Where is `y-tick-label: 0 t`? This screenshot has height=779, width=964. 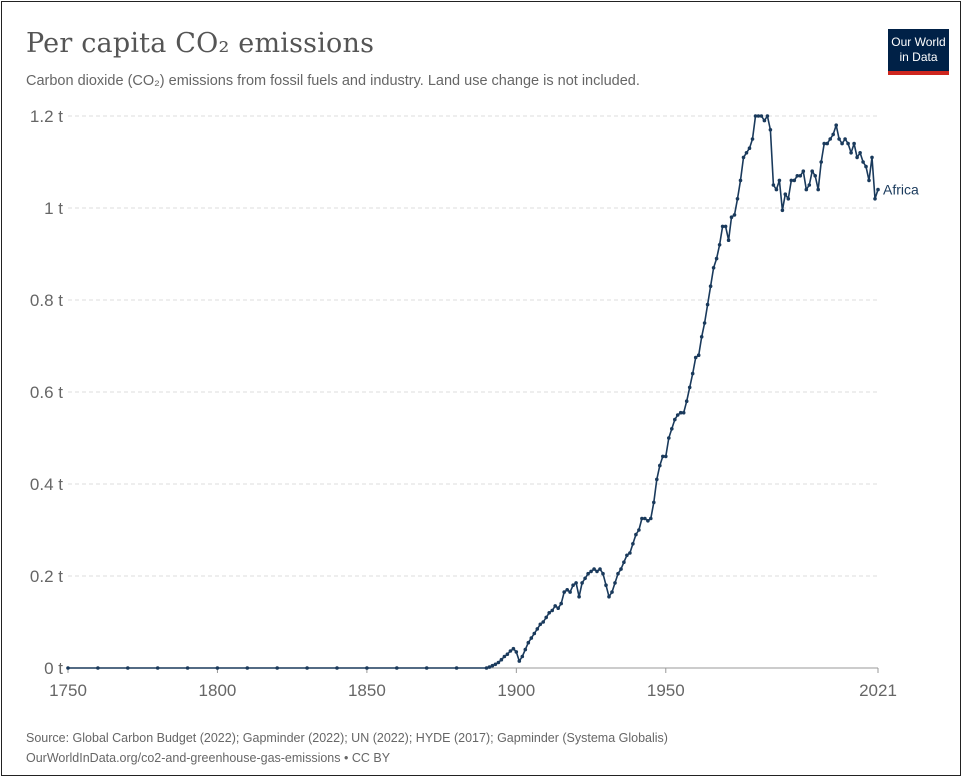 y-tick-label: 0 t is located at coordinates (53, 668).